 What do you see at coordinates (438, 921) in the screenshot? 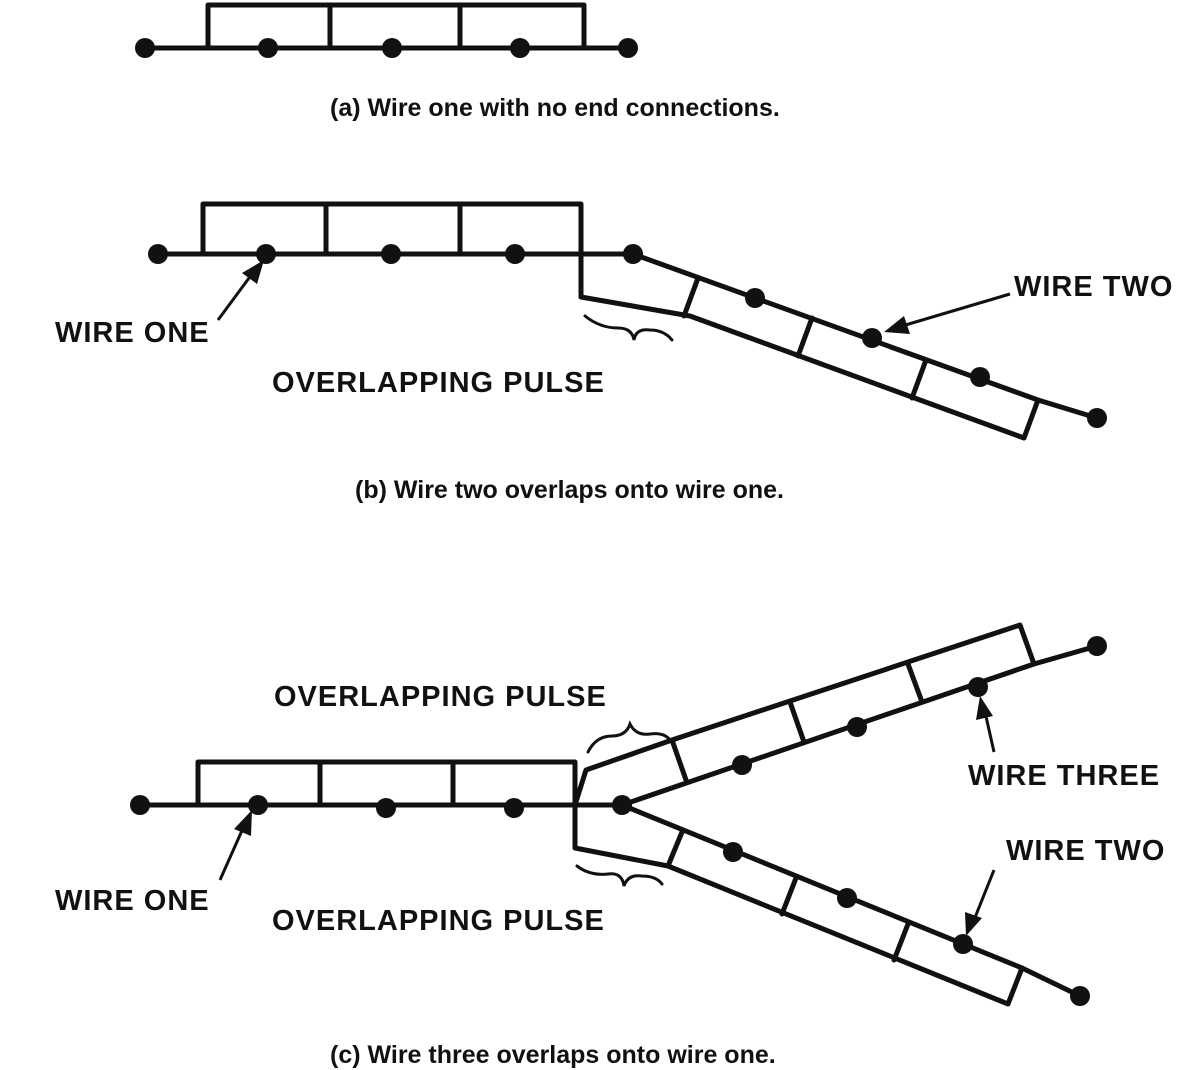
I see `overlap-label-bottom: OVERLAPPING PULSE` at bounding box center [438, 921].